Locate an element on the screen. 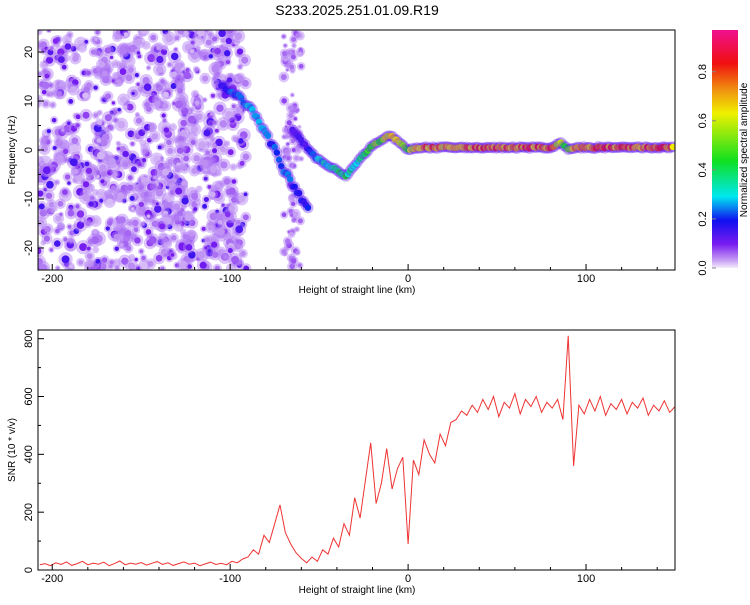  x-tick-label: -100 is located at coordinates (230, 279).